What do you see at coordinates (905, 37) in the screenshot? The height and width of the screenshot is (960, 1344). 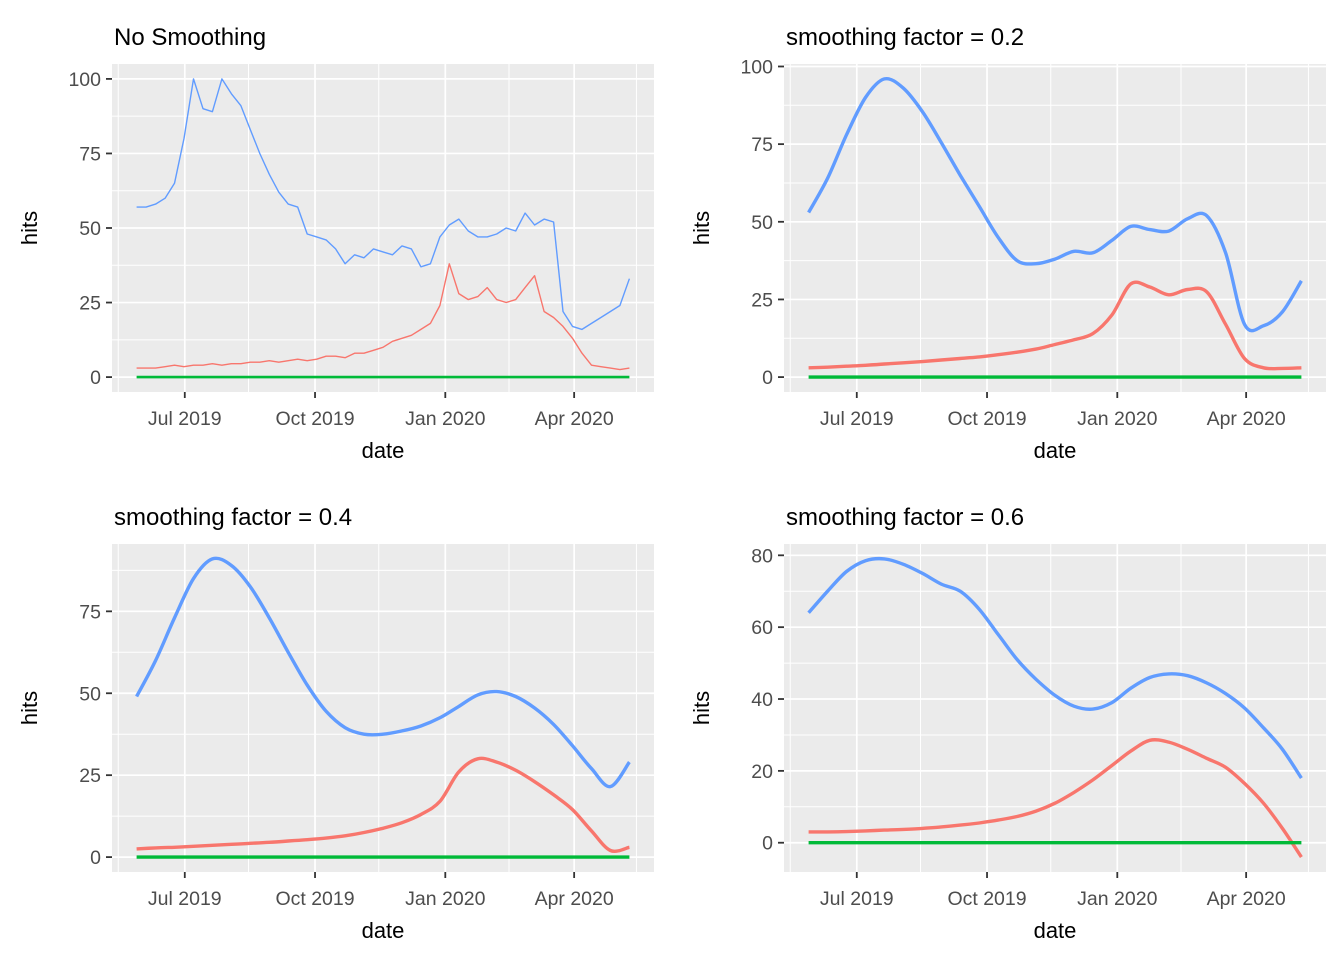 I see `chart-title: smoothing factor = 0.2` at bounding box center [905, 37].